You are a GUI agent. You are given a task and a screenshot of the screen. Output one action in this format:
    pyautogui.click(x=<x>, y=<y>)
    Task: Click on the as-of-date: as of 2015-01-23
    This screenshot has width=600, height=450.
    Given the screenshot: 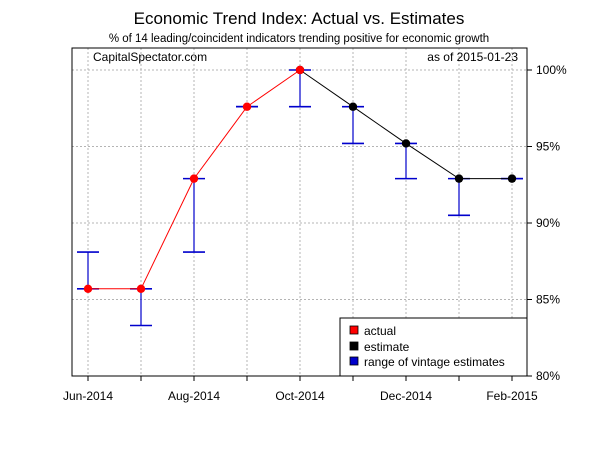 What is the action you would take?
    pyautogui.click(x=472, y=57)
    